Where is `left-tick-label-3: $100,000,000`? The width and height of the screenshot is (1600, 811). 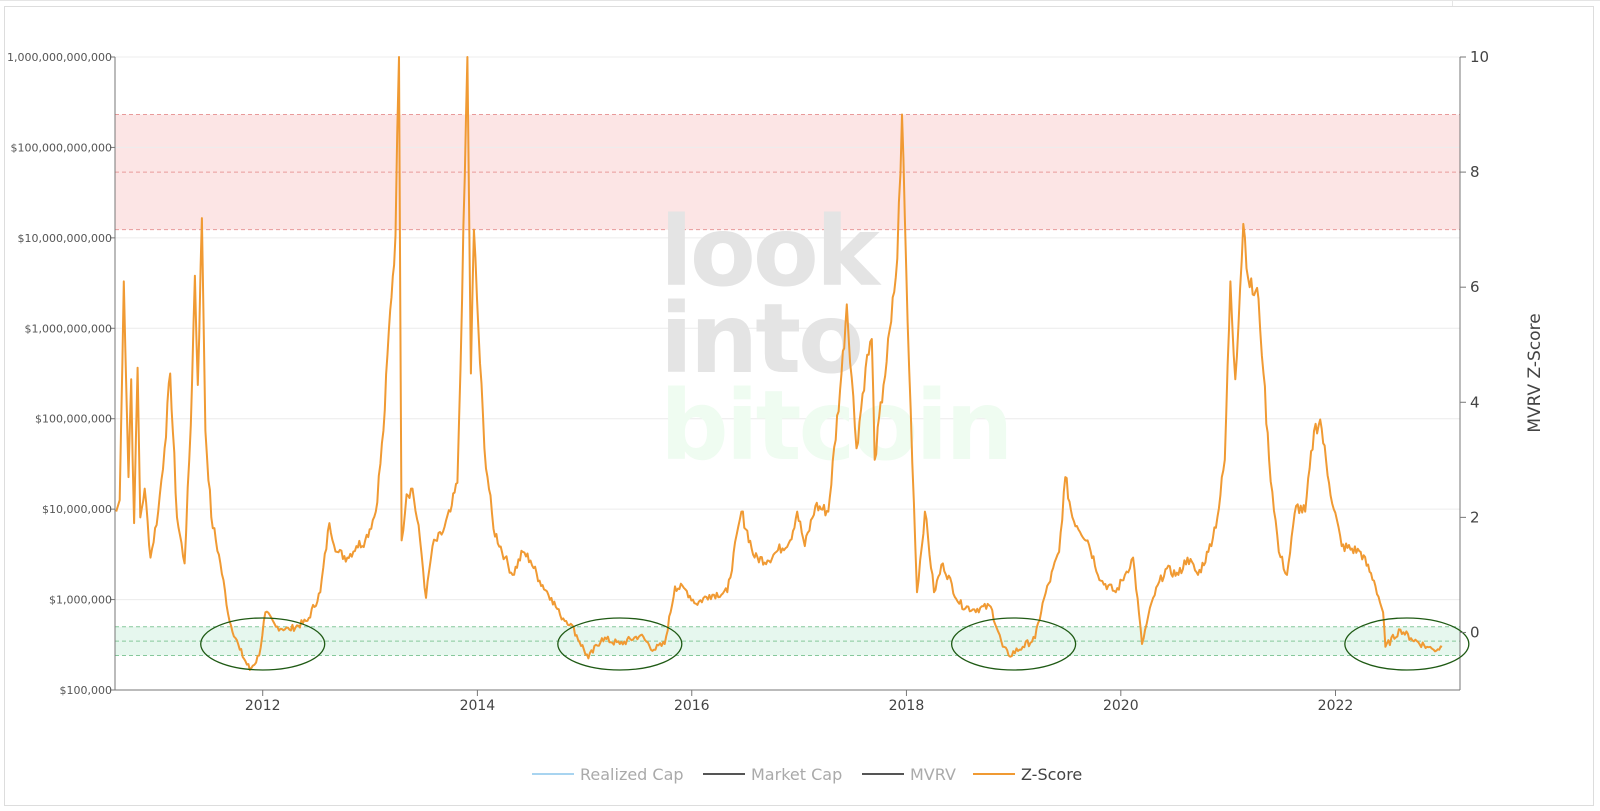
left-tick-label-3: $100,000,000 is located at coordinates (73, 419).